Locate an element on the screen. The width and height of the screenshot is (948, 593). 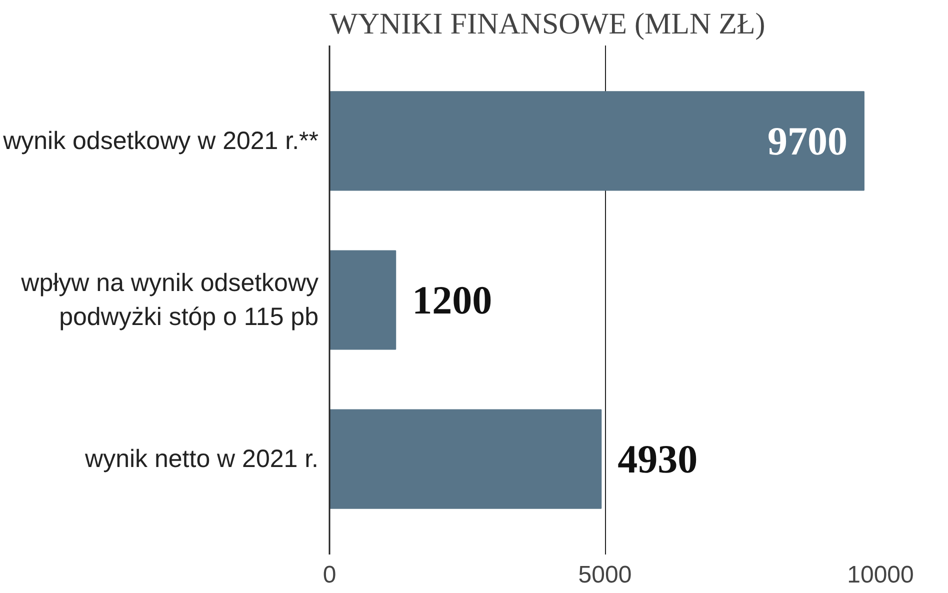
y-tick-label: wynik odsetkowy w 2021 r.** is located at coordinates (160, 140).